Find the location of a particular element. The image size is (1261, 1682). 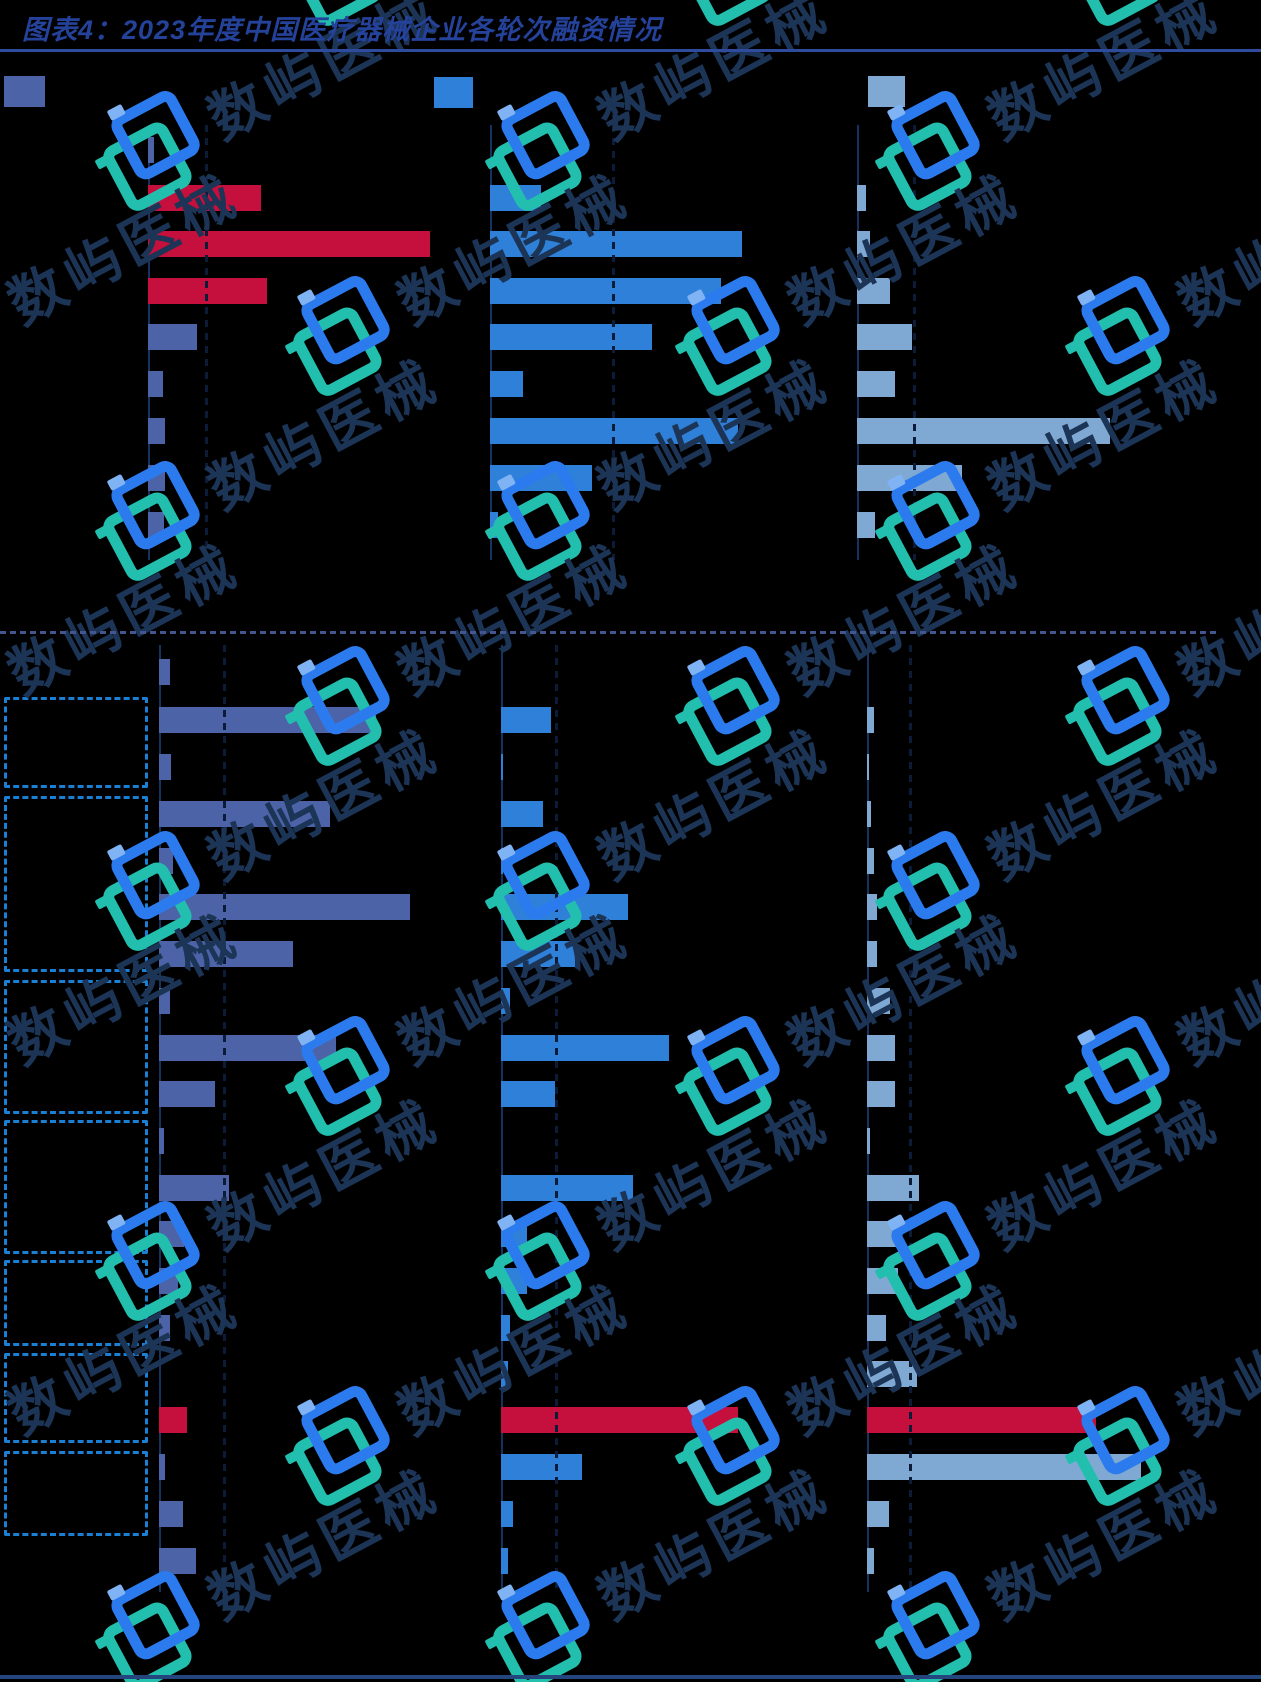

bottom-border-line is located at coordinates (630, 1677).